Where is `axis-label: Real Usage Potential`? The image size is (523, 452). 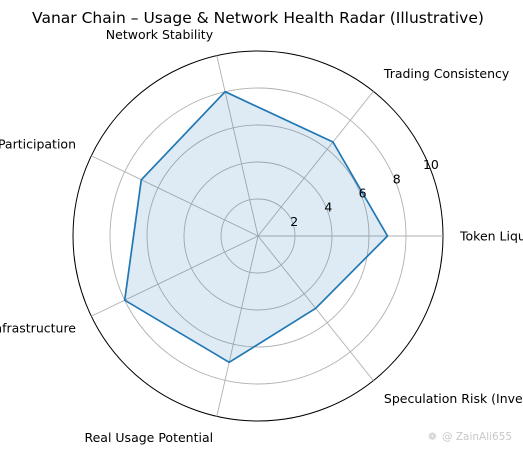
axis-label: Real Usage Potential is located at coordinates (148, 437).